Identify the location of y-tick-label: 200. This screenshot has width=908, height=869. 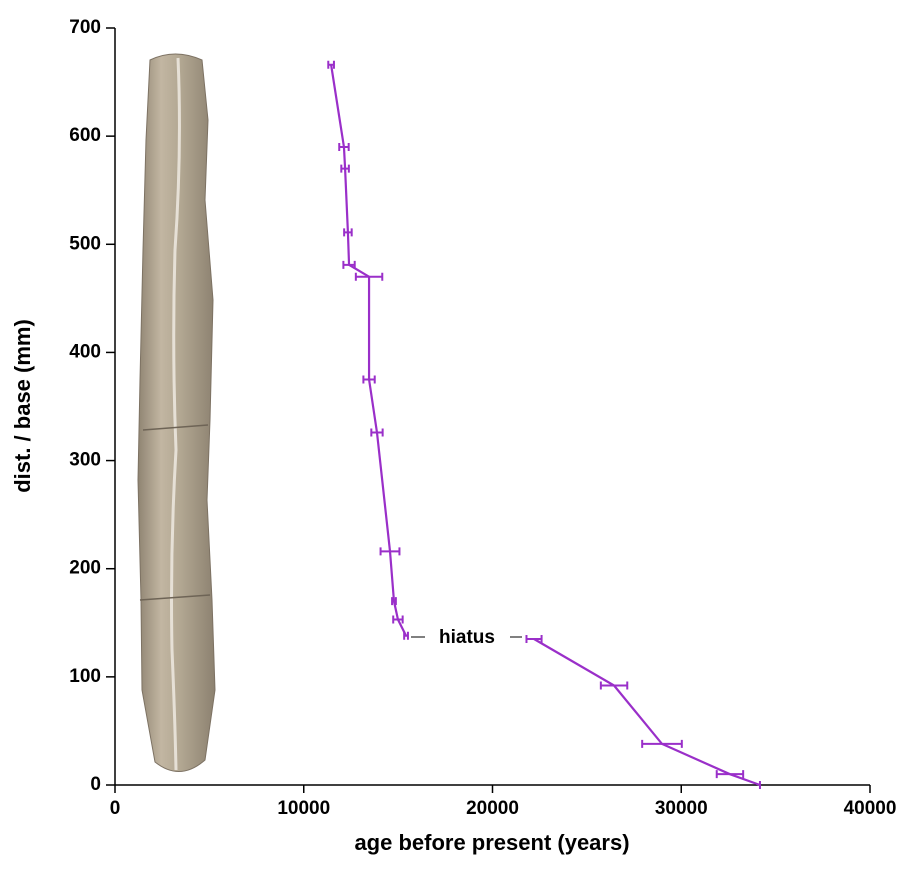
(85, 568).